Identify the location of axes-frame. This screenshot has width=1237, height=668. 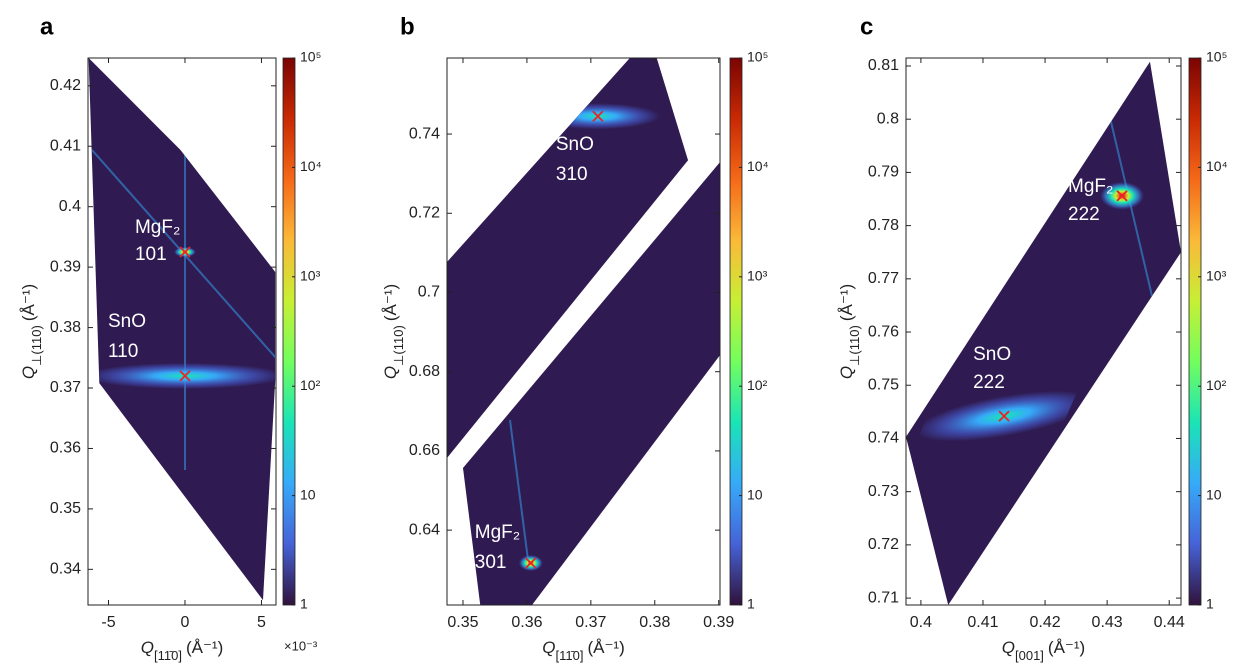
(182, 331).